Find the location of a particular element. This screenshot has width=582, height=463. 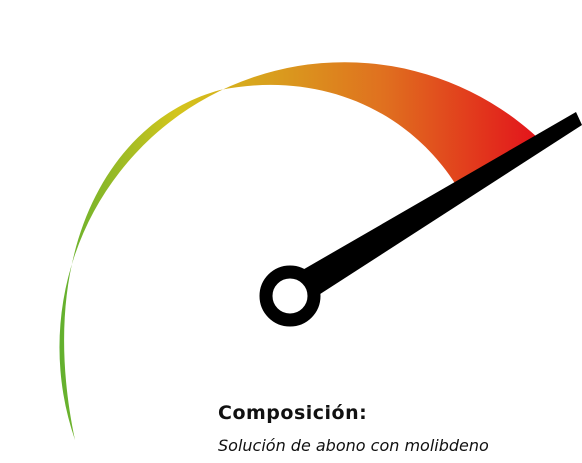

gauge-hub is located at coordinates (290, 296).